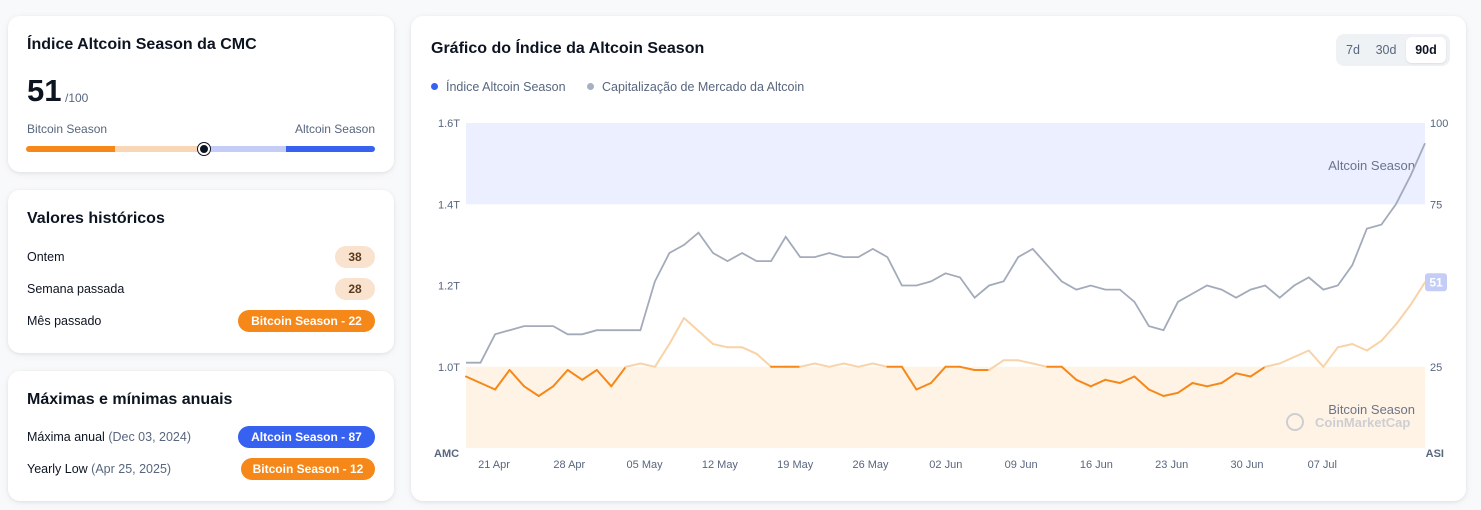 The width and height of the screenshot is (1481, 510). I want to click on yearly-title: Máximas e mínimas anuais, so click(130, 399).